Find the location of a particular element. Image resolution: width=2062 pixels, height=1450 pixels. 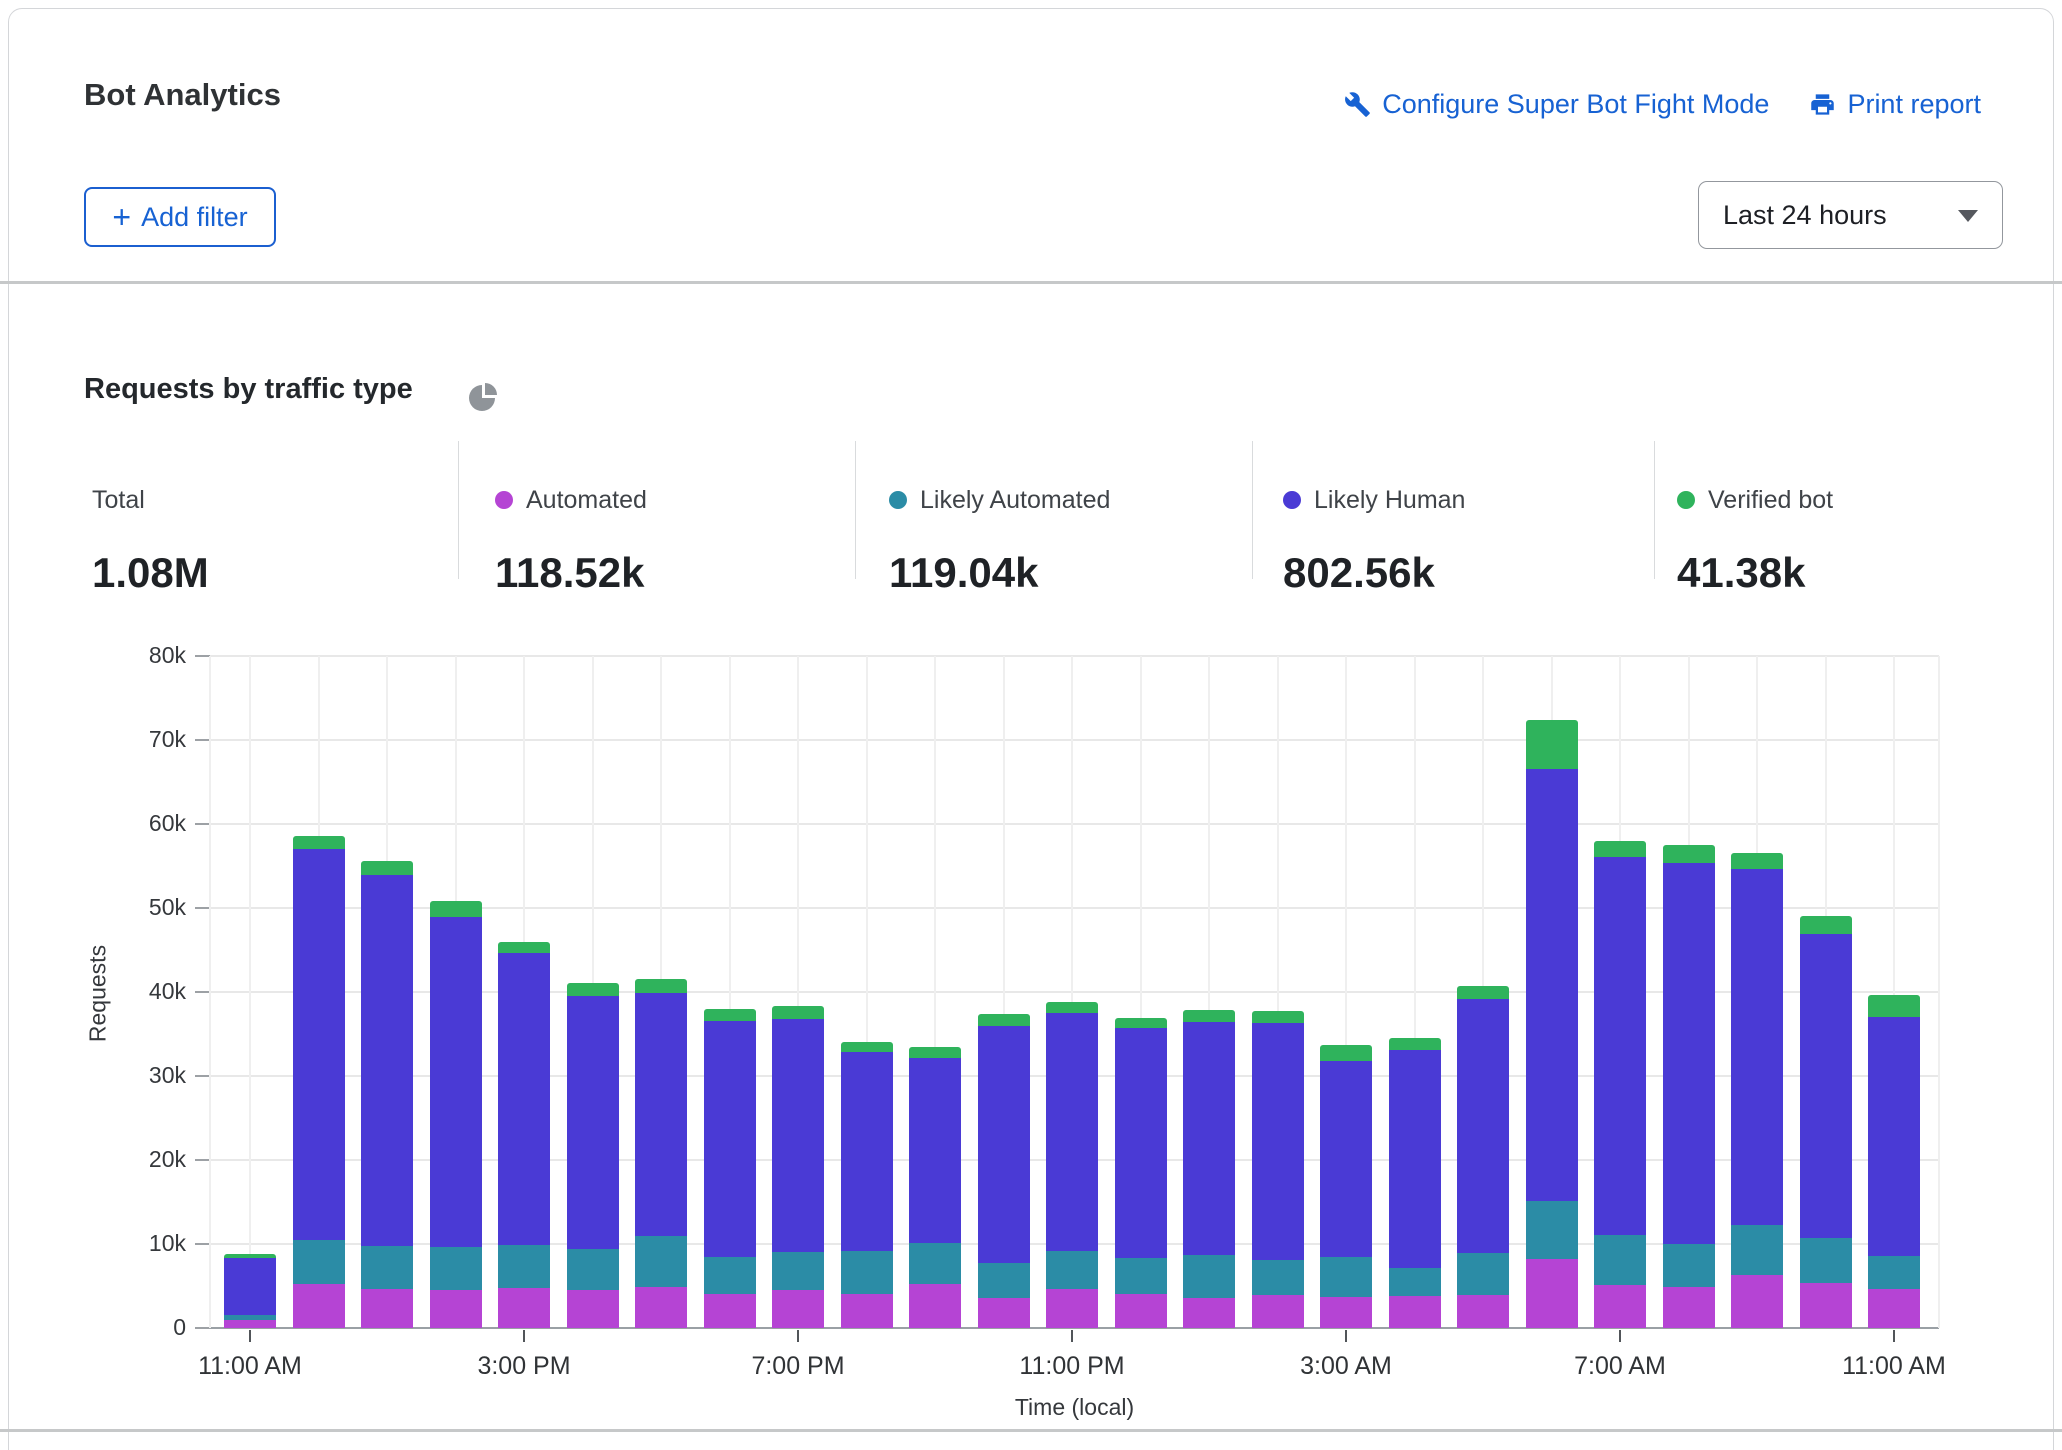

wrench-icon is located at coordinates (1358, 104).